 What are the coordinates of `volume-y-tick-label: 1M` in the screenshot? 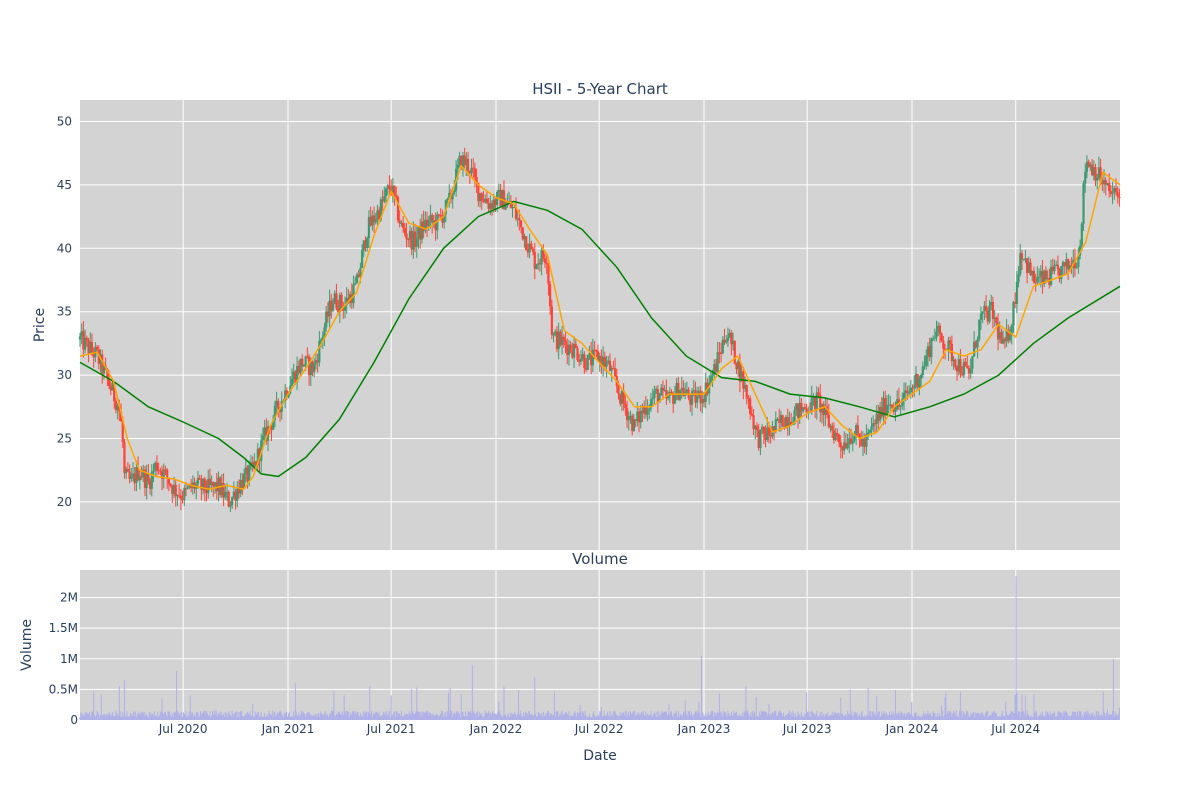 It's located at (69, 659).